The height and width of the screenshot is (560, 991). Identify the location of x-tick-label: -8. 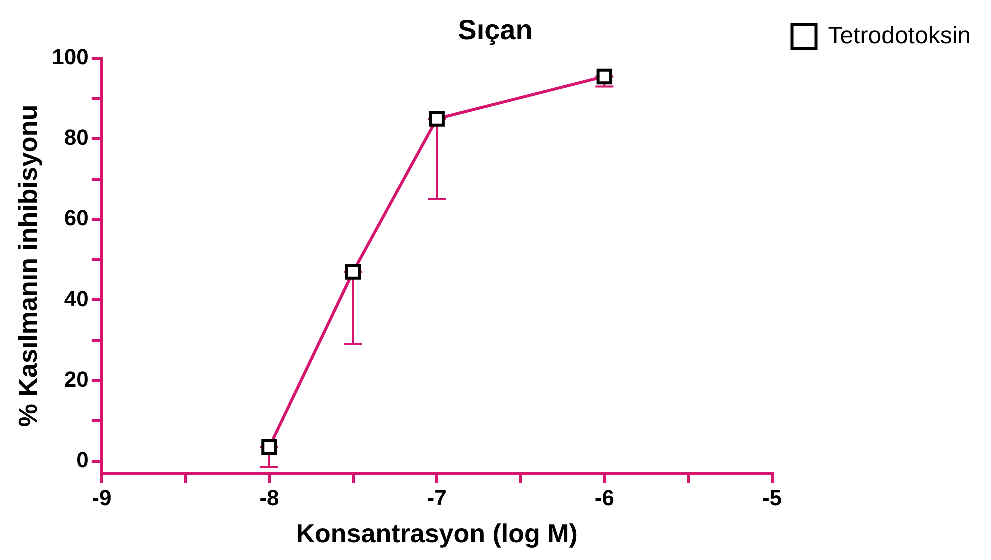
(270, 498).